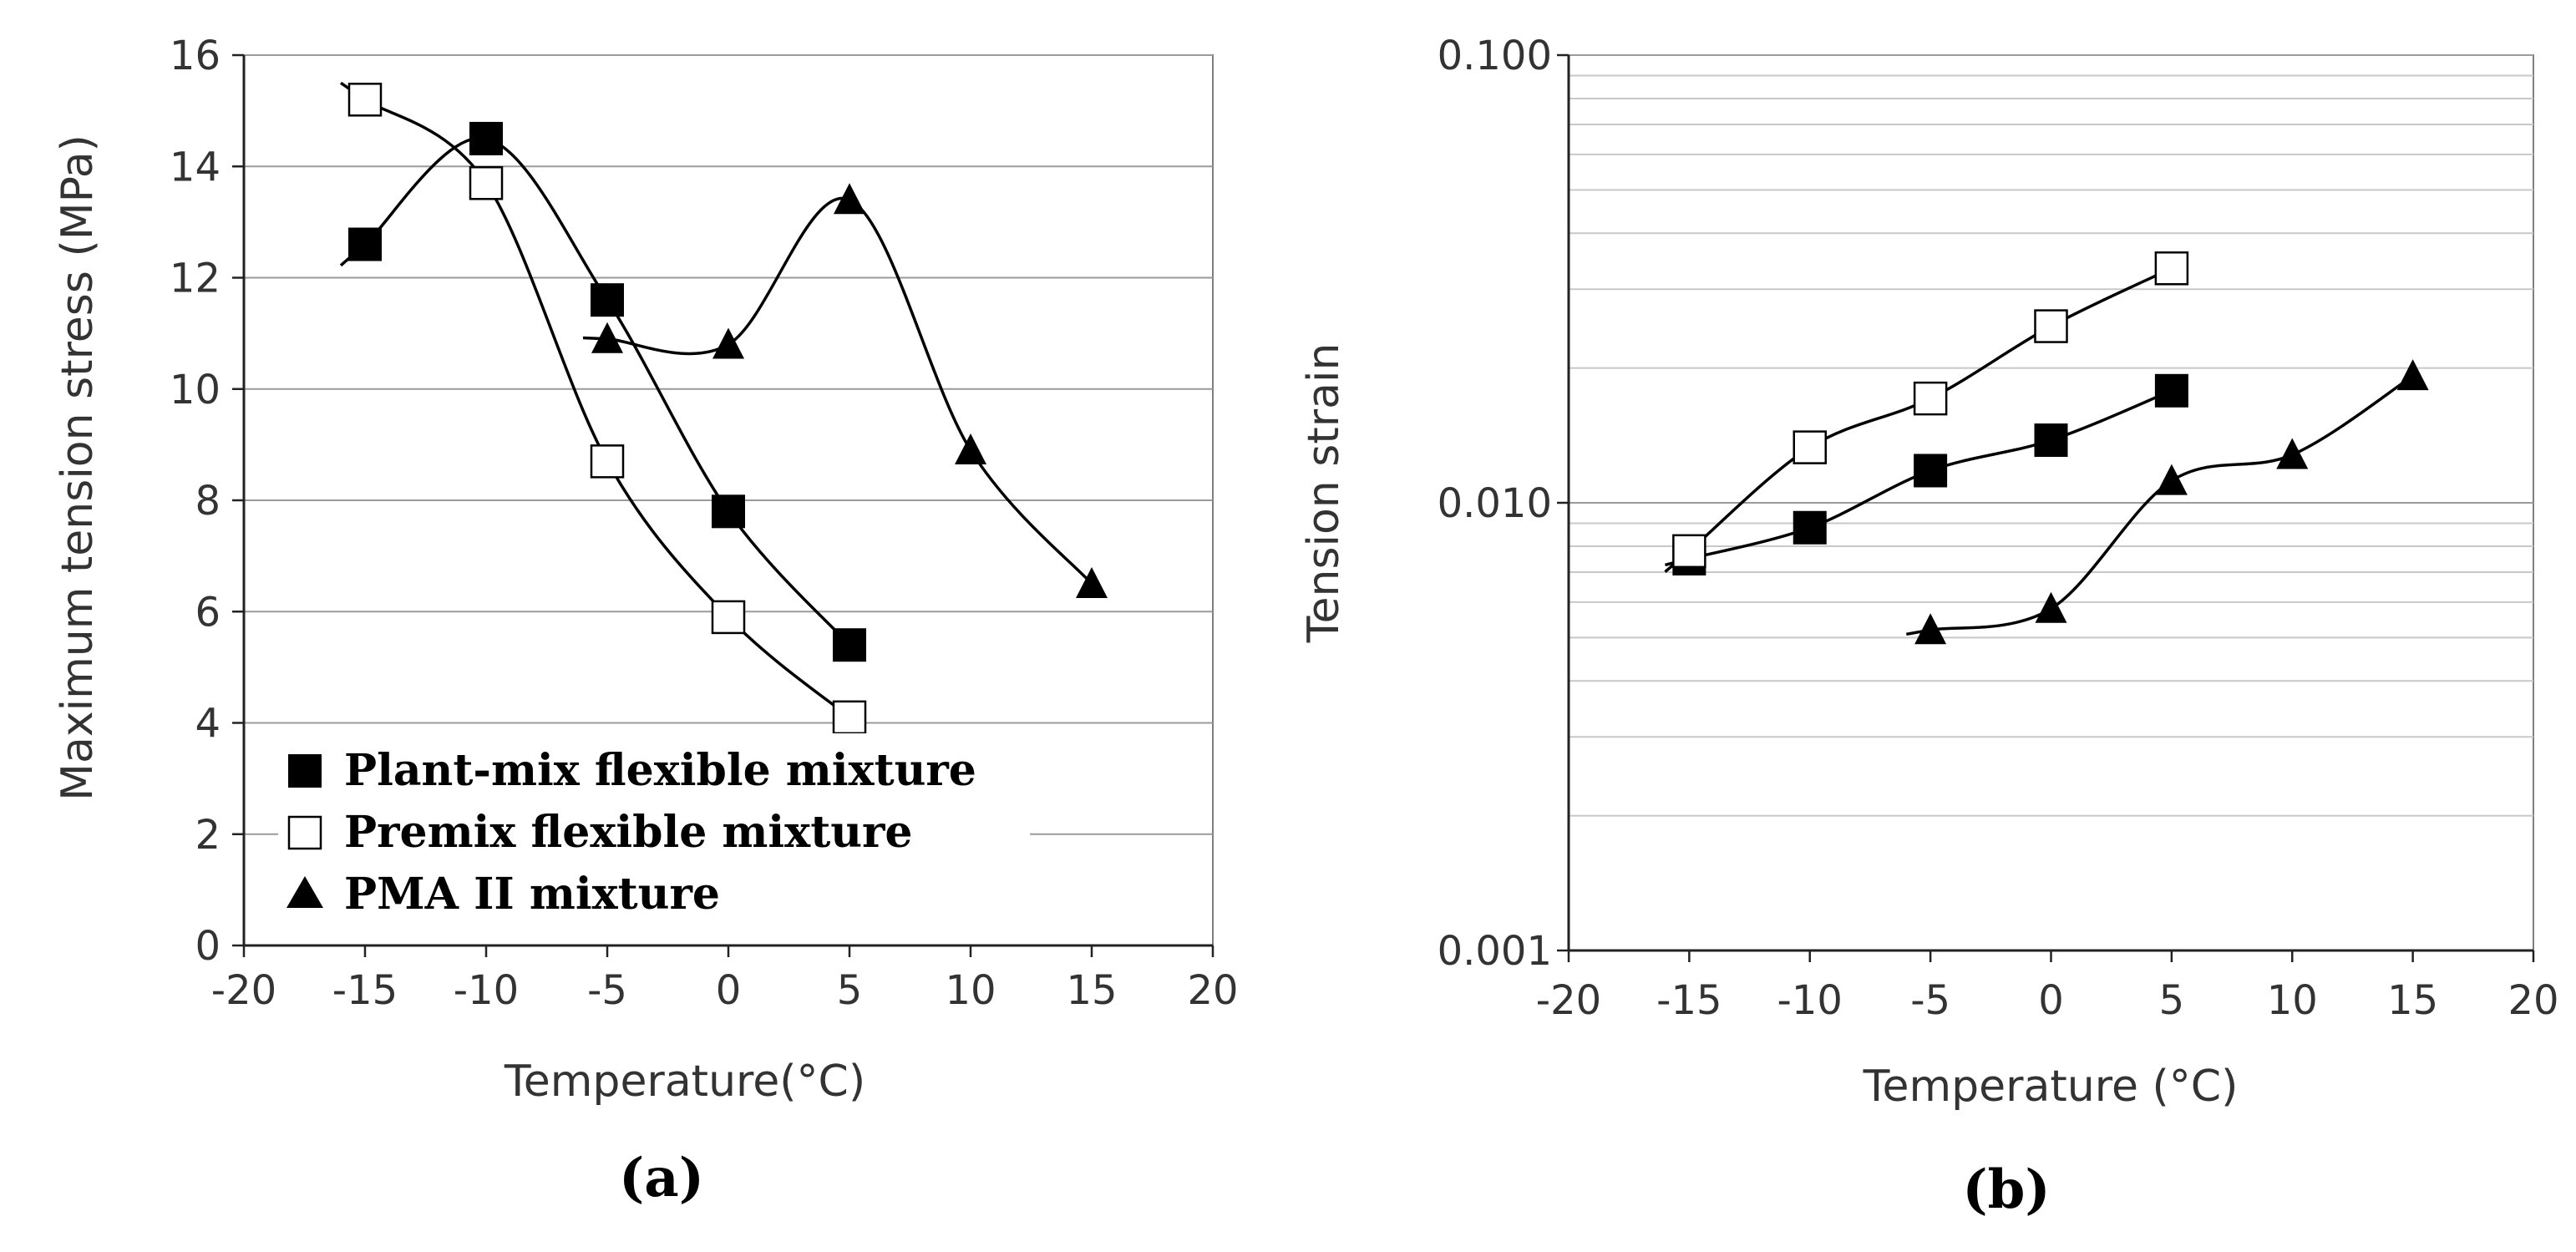  I want to click on legend-background, so click(654, 834).